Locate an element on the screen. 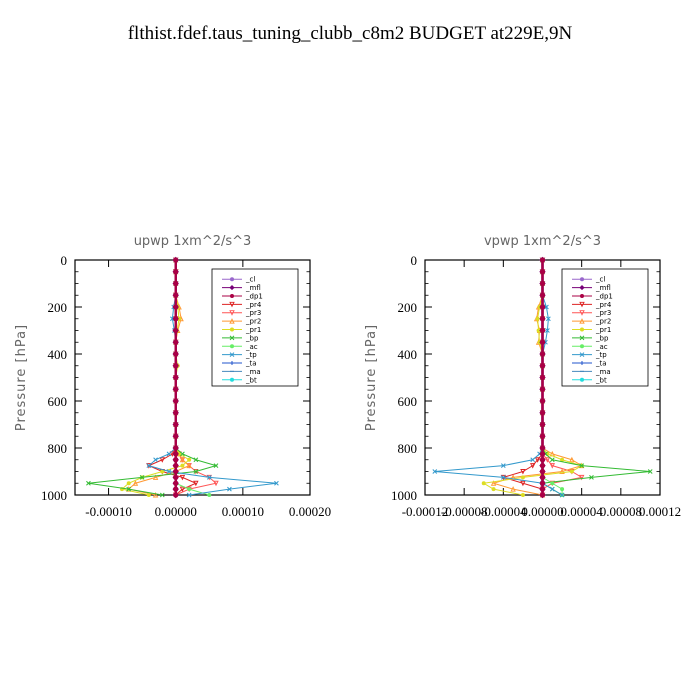 The image size is (700, 700). legend-item-ac: _ac is located at coordinates (240, 347).